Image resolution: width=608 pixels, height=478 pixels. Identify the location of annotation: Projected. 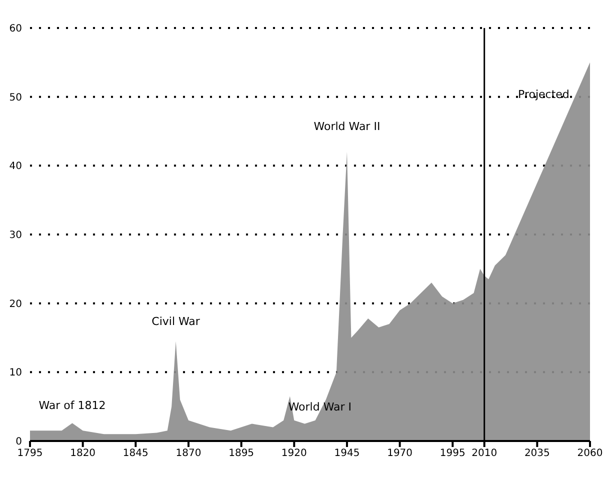
(544, 94).